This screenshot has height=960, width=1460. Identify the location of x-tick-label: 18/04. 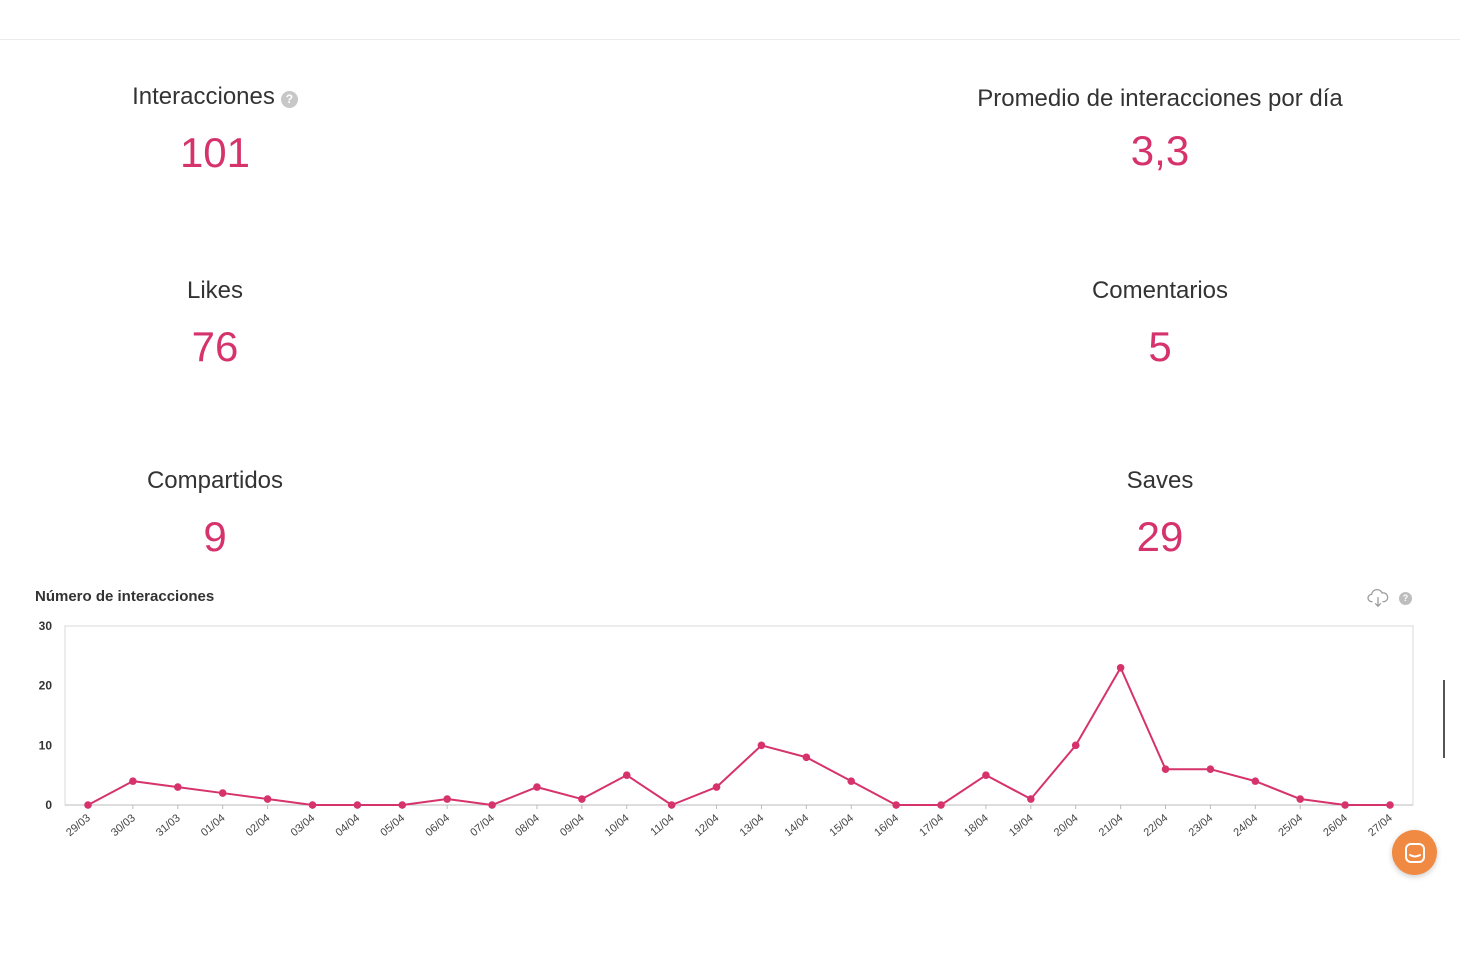
(976, 825).